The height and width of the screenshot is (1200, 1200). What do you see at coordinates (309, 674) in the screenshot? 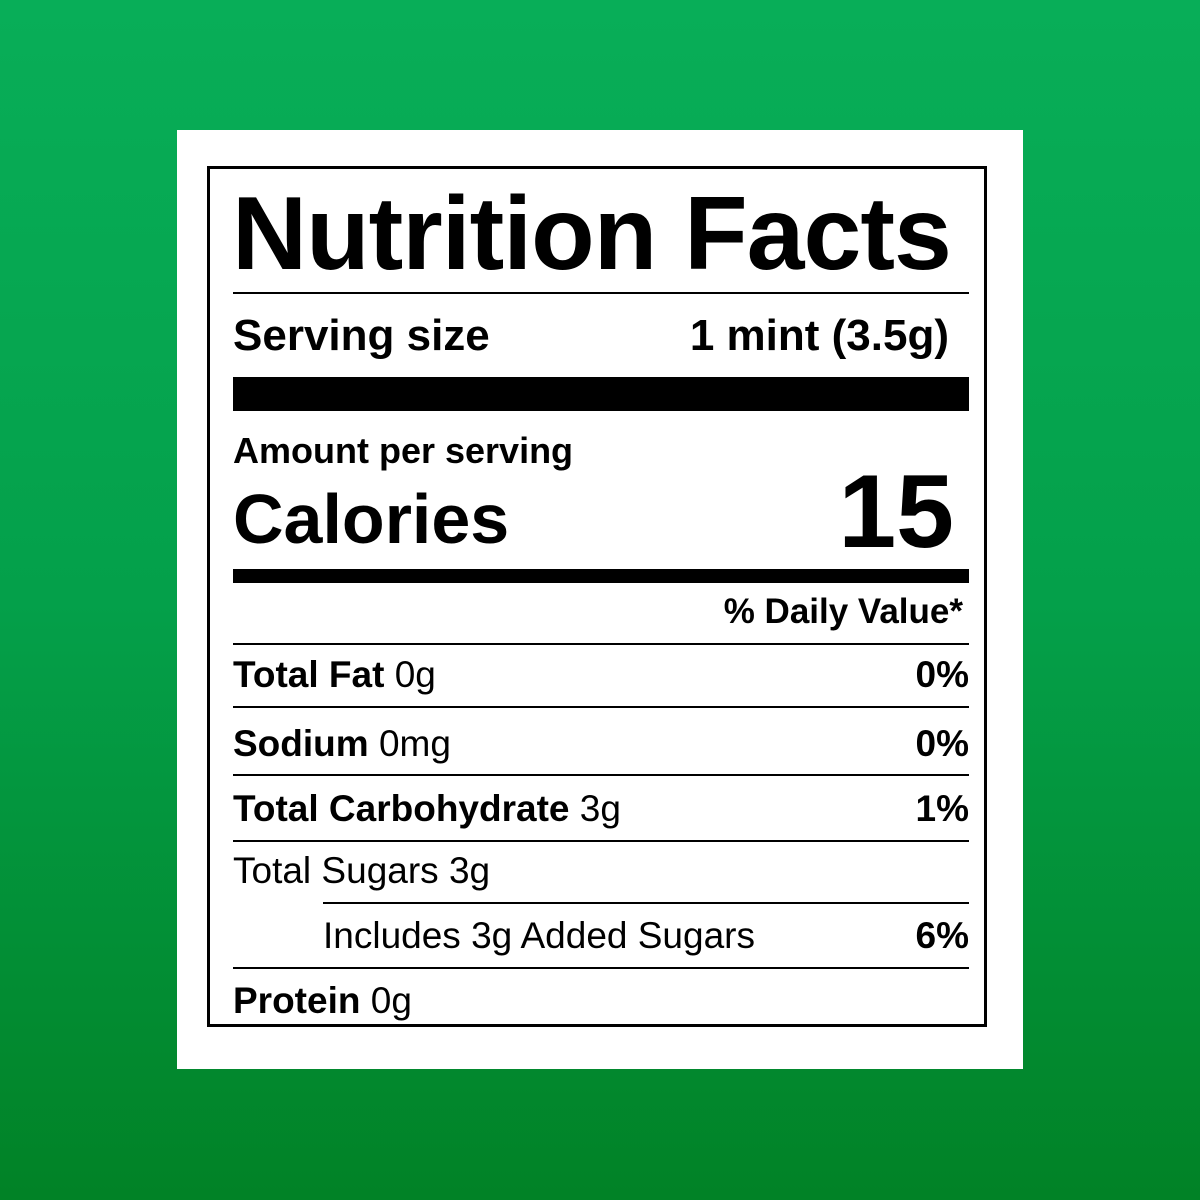
I see `nutrient-name: Total Fat` at bounding box center [309, 674].